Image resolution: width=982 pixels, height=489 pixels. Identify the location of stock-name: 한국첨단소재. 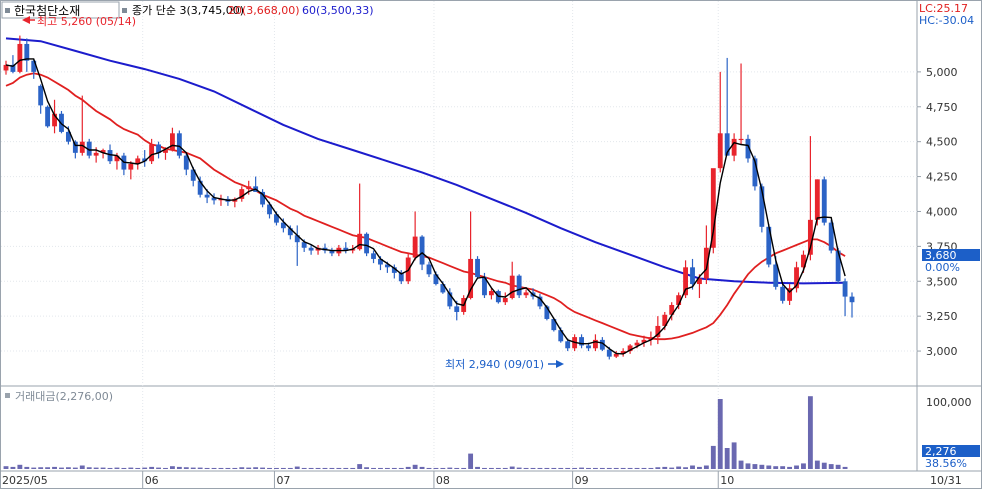
(47, 11).